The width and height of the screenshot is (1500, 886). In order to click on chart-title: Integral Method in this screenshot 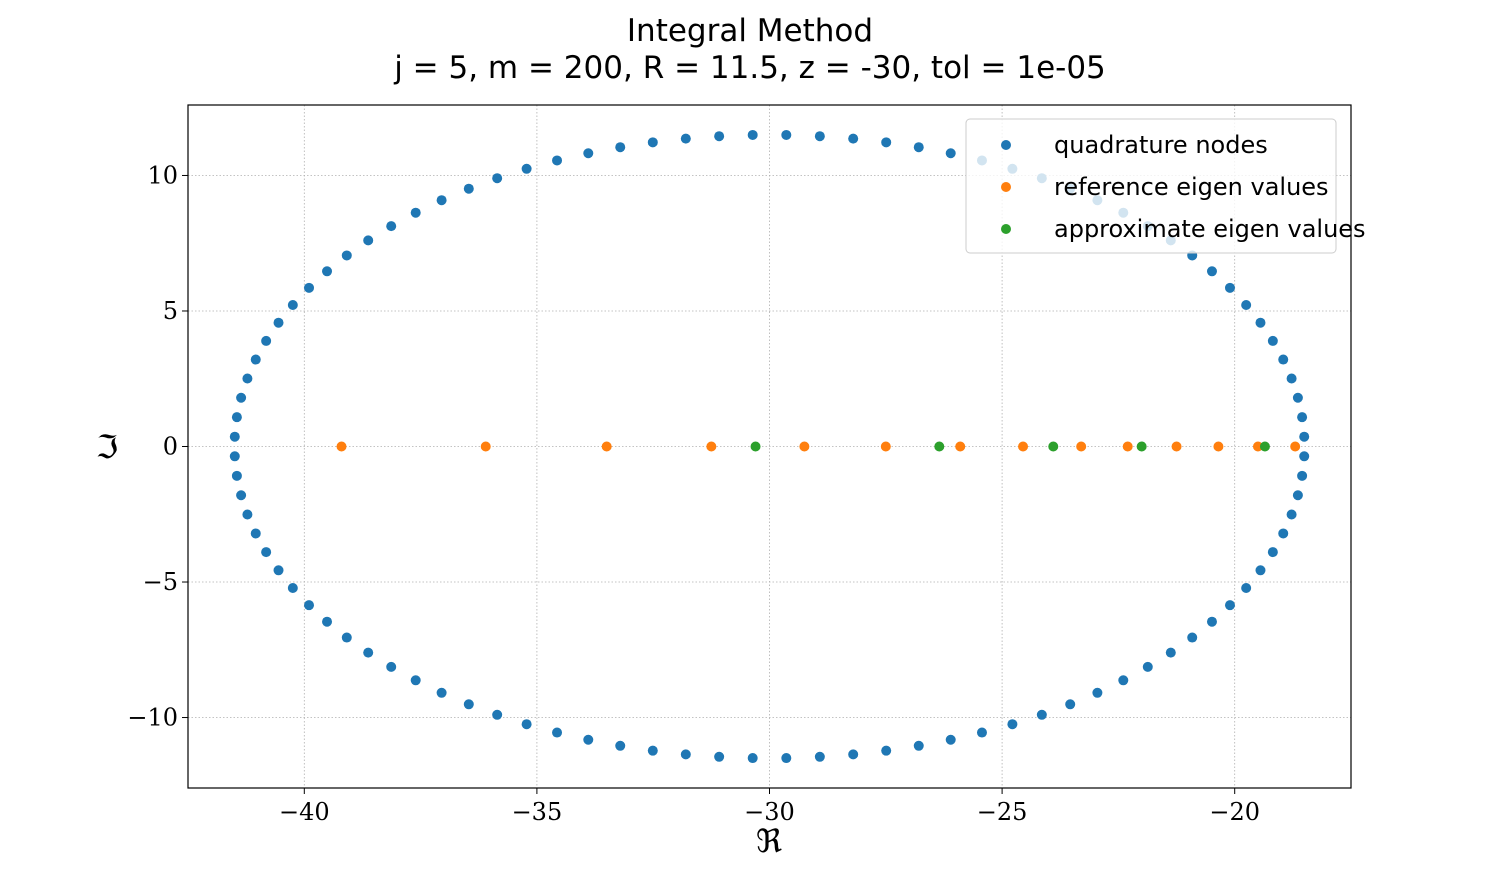, I will do `click(750, 31)`.